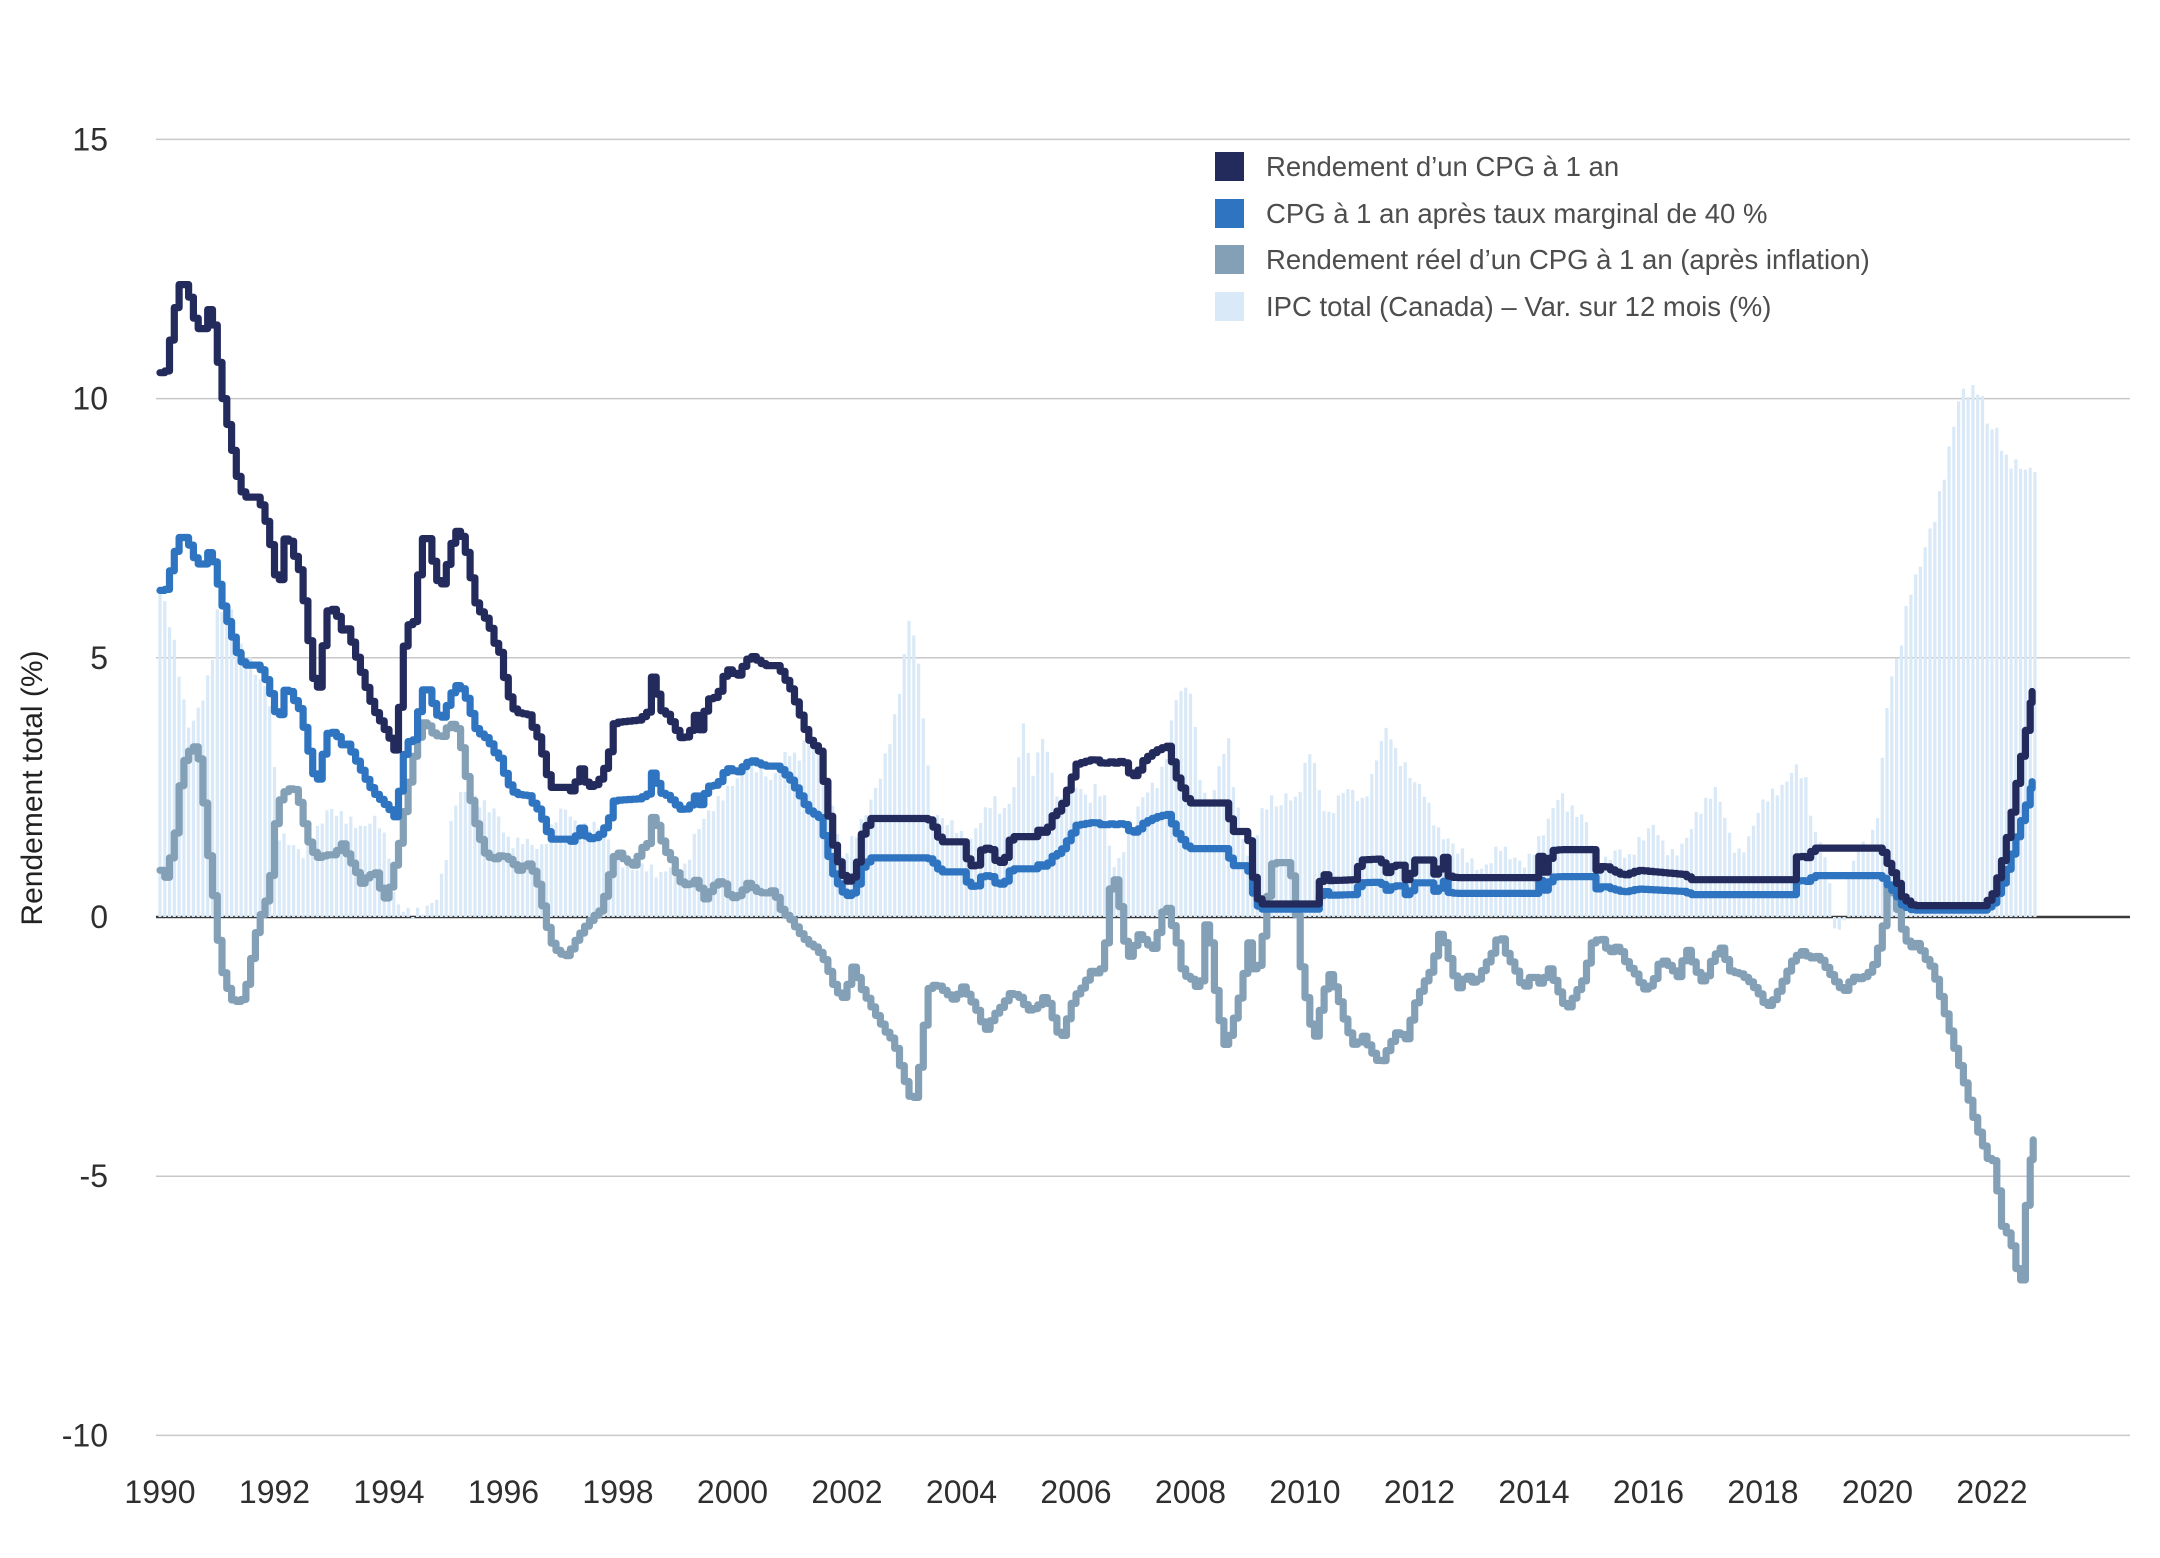 Image resolution: width=2160 pixels, height=1558 pixels. What do you see at coordinates (1229, 213) in the screenshot?
I see `legend-swatch-gic-aftertax` at bounding box center [1229, 213].